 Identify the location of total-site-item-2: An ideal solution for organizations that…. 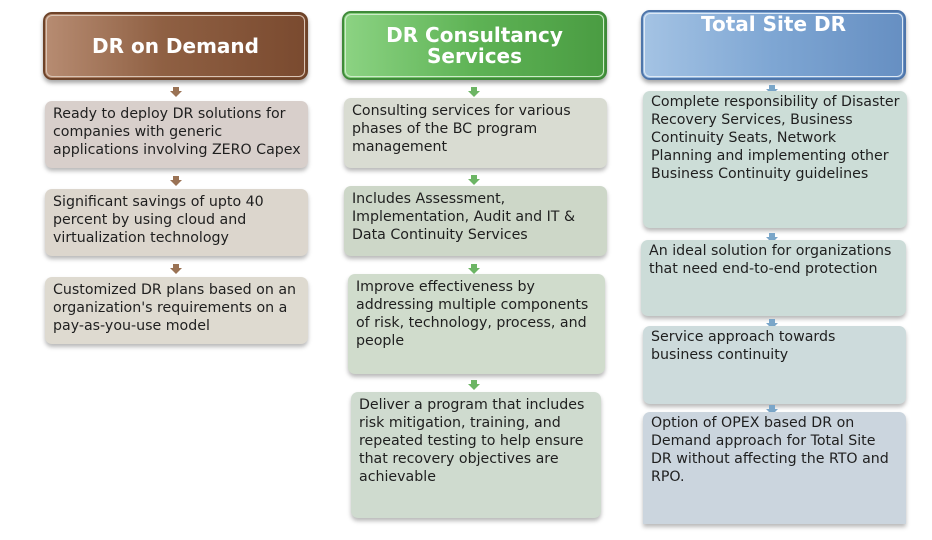
(773, 278).